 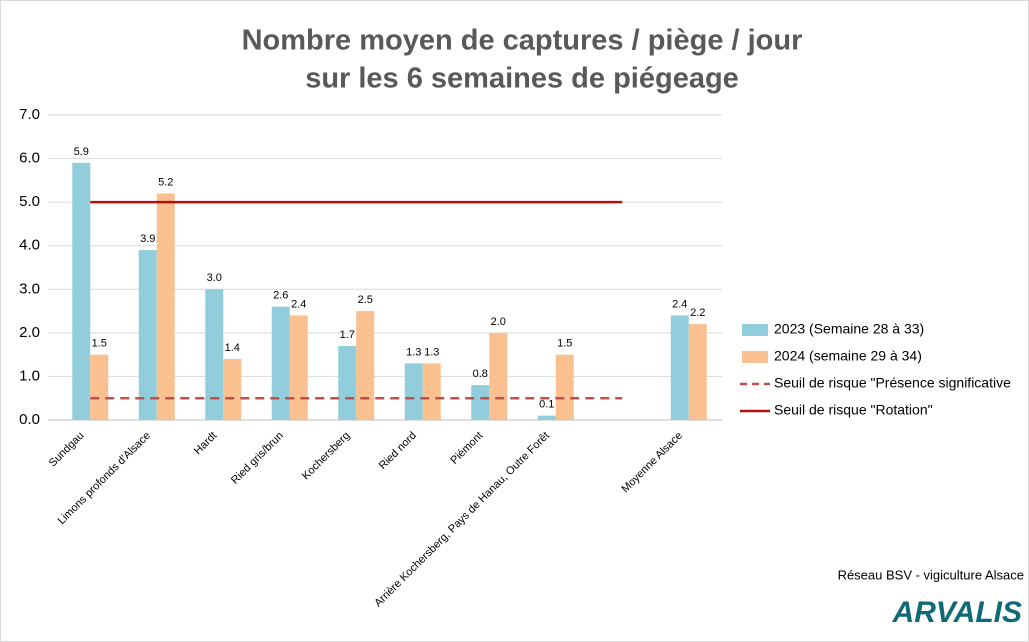 What do you see at coordinates (480, 374) in the screenshot?
I see `data-label: 0.8` at bounding box center [480, 374].